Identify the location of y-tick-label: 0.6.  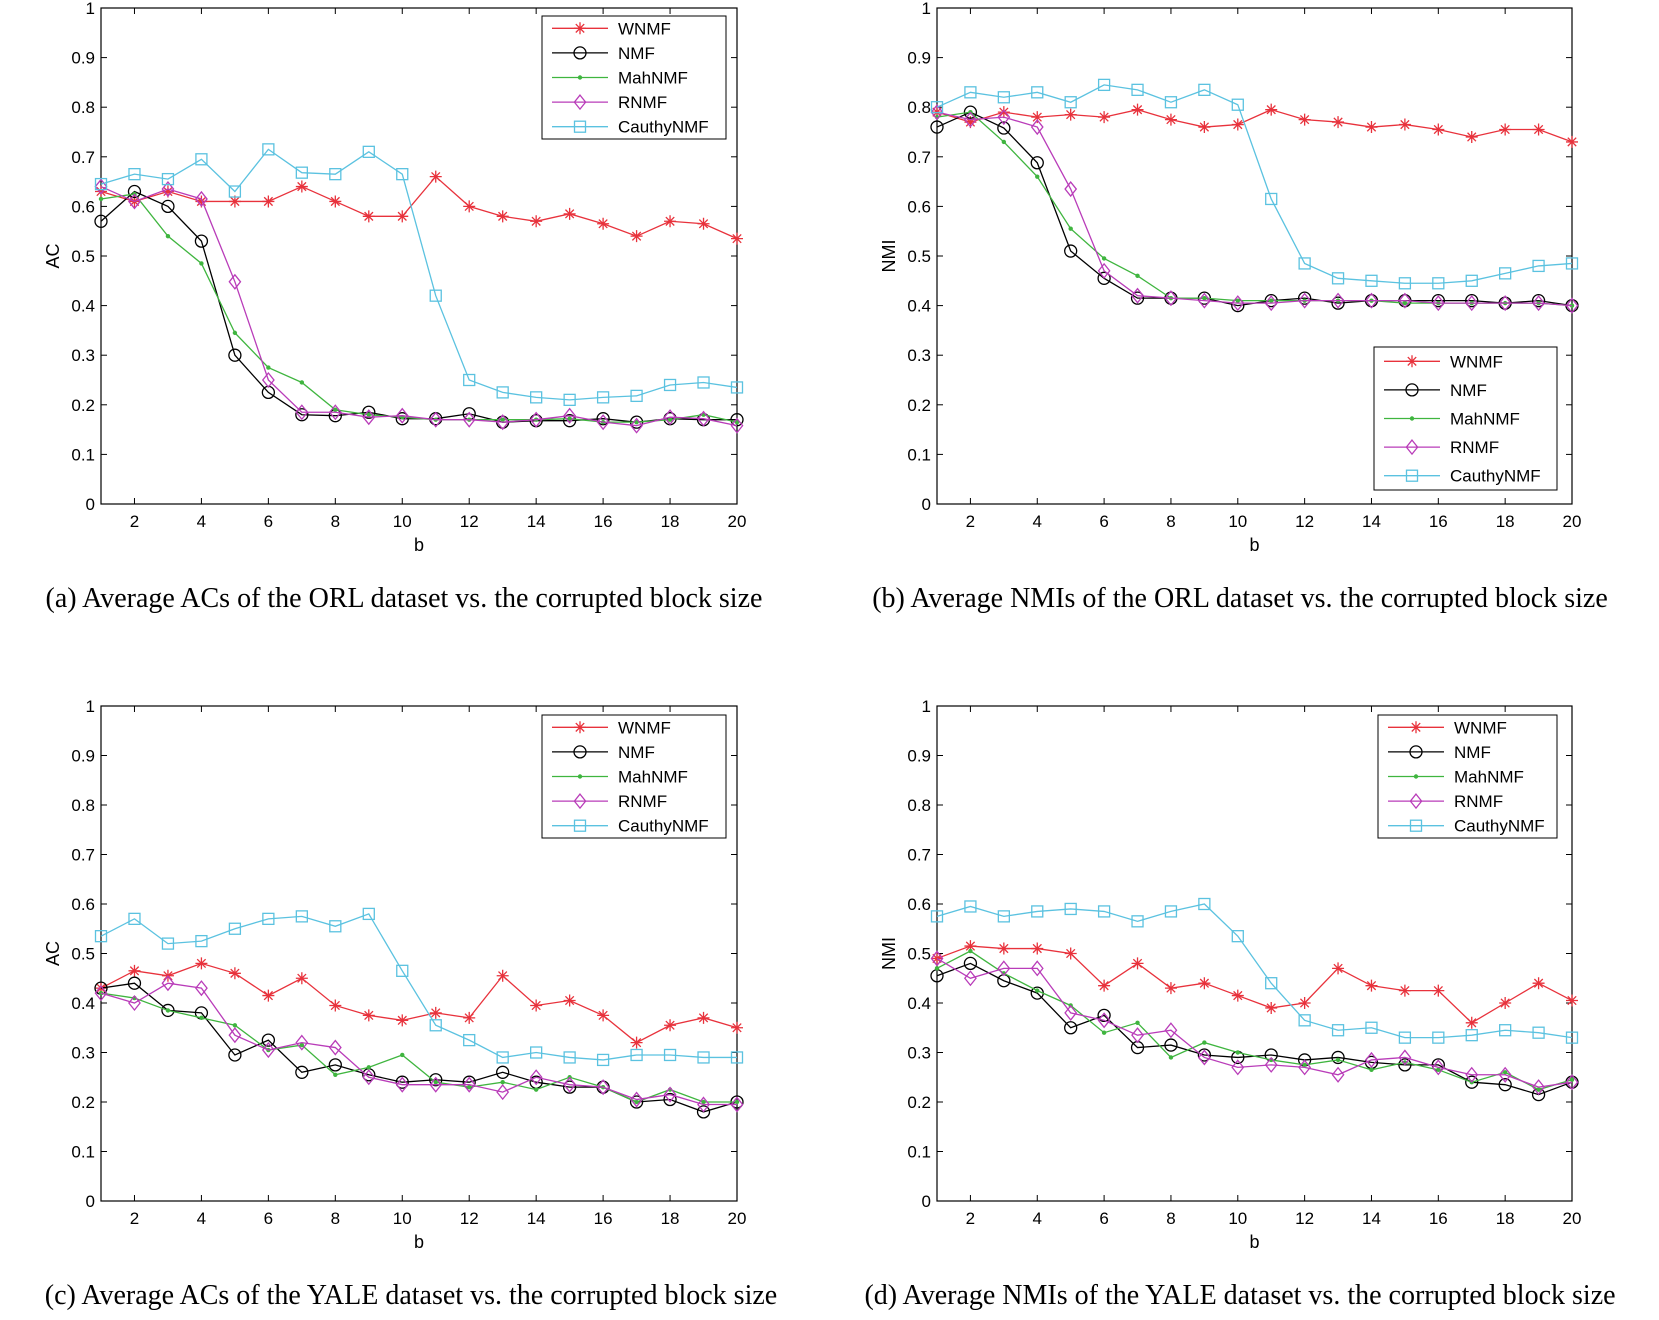
(83, 904).